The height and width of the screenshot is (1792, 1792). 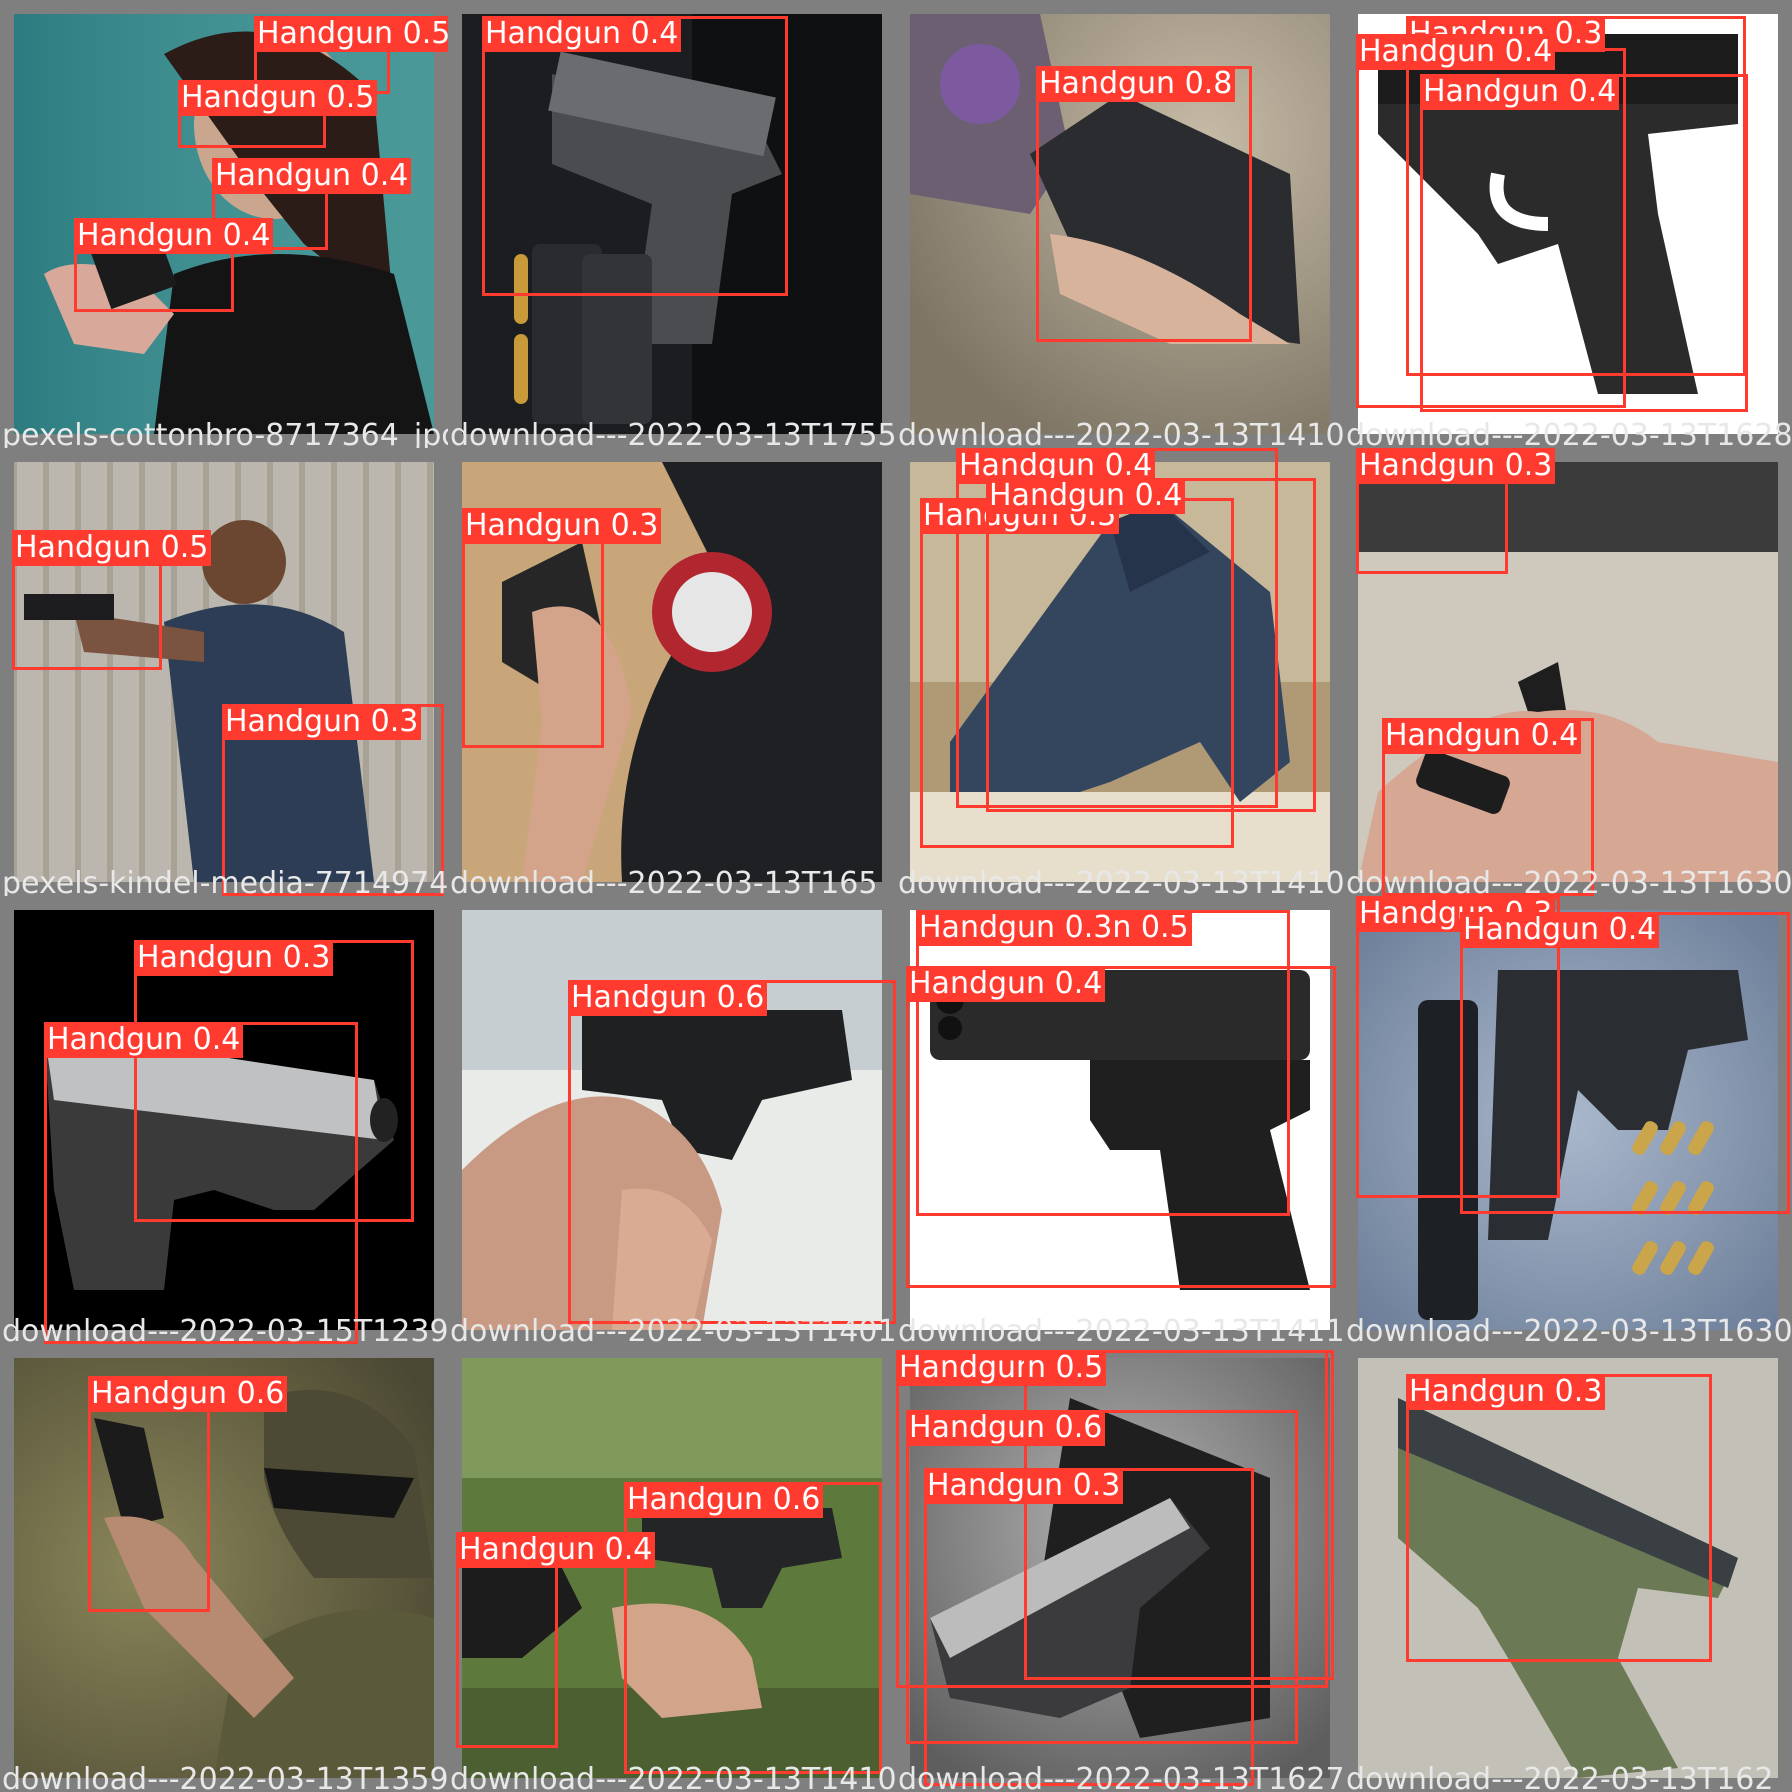 What do you see at coordinates (225, 881) in the screenshot?
I see `tile-filename-caption: pexels-kindel-media-7714974_jpg.rf.e03` at bounding box center [225, 881].